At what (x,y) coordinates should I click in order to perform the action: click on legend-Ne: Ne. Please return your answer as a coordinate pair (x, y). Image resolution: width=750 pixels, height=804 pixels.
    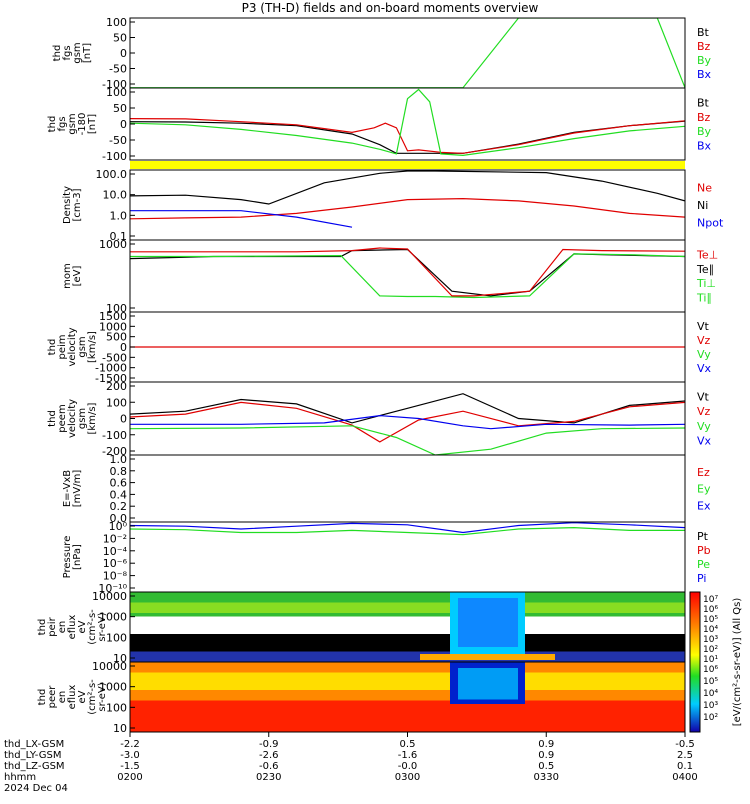
    Looking at the image, I should click on (704, 188).